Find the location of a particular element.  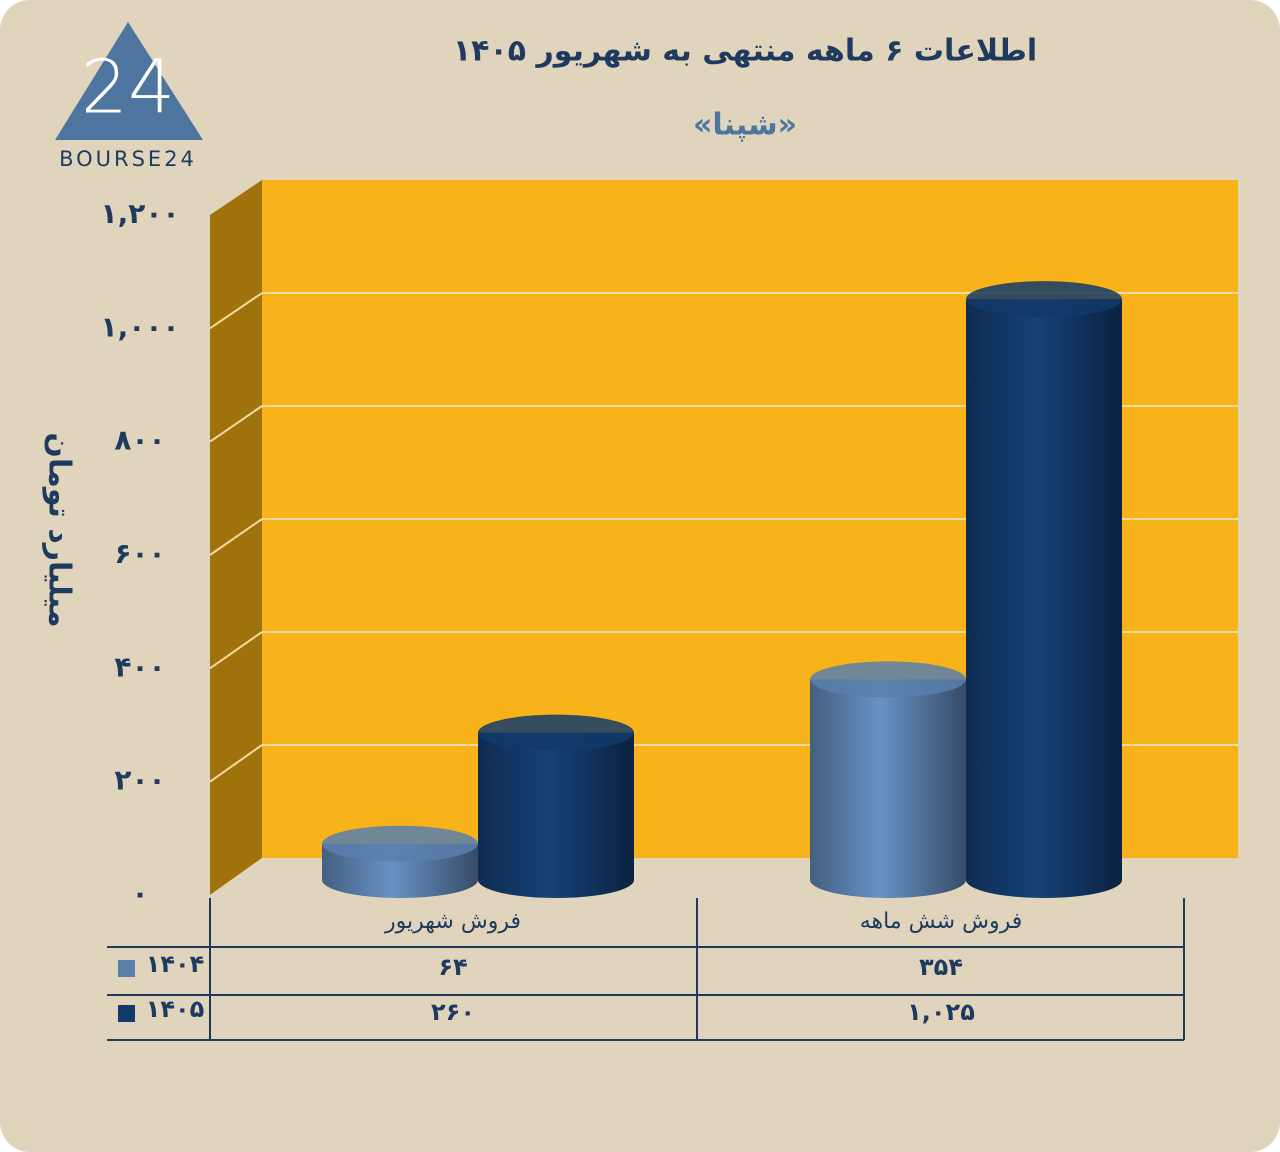

y-tick-label: ۱,۰۰۰ is located at coordinates (140, 326).